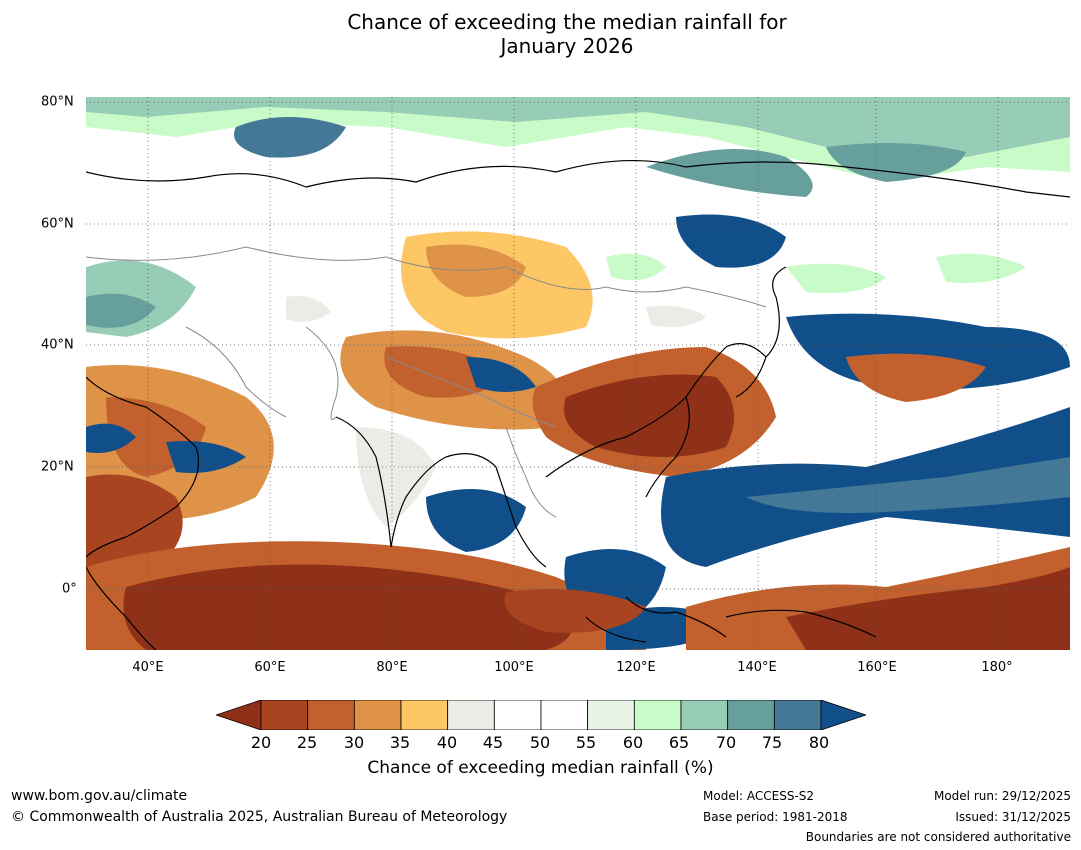 The height and width of the screenshot is (850, 1081). Describe the element at coordinates (261, 742) in the screenshot. I see `colorbar-tick: 20` at that location.